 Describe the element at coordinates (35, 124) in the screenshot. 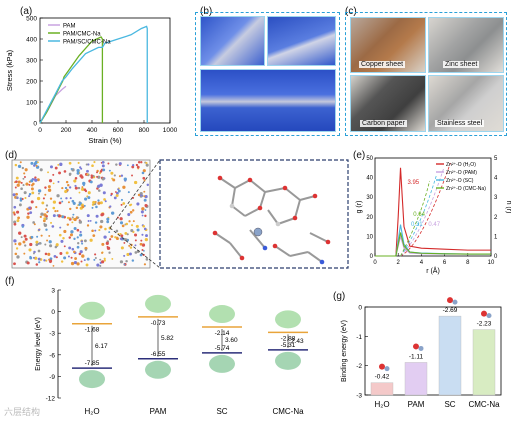

I see `y-tick-label-a: 0` at that location.